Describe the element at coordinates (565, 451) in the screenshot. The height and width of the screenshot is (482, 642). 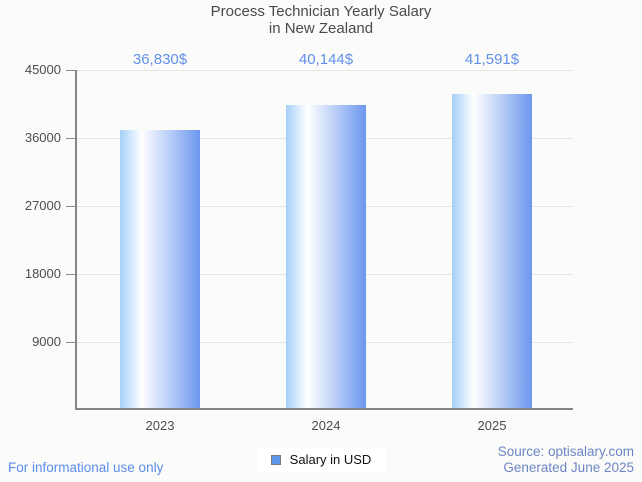
I see `source-link: Source: optisalary.com` at that location.